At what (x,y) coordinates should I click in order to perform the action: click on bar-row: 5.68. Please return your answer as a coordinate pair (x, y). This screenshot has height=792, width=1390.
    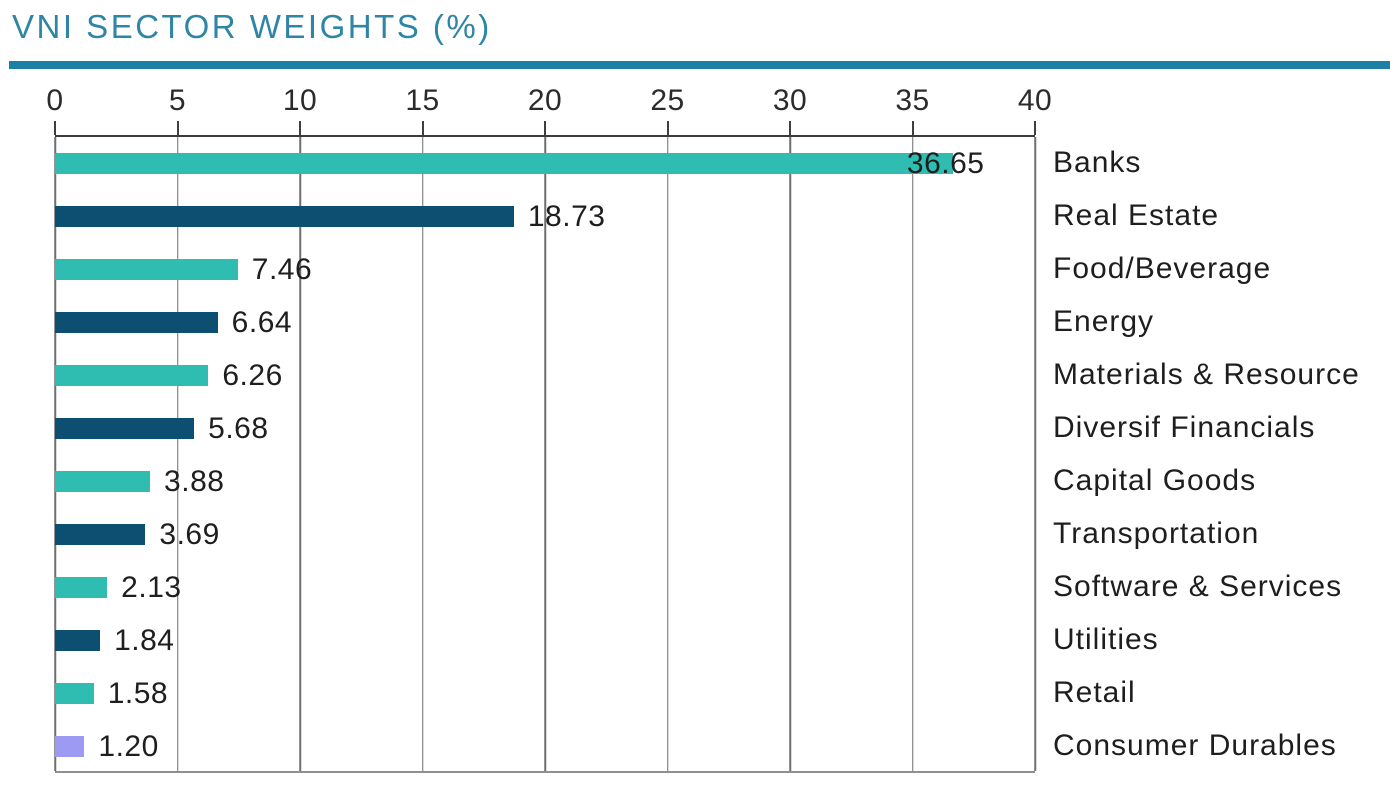
    Looking at the image, I should click on (545, 428).